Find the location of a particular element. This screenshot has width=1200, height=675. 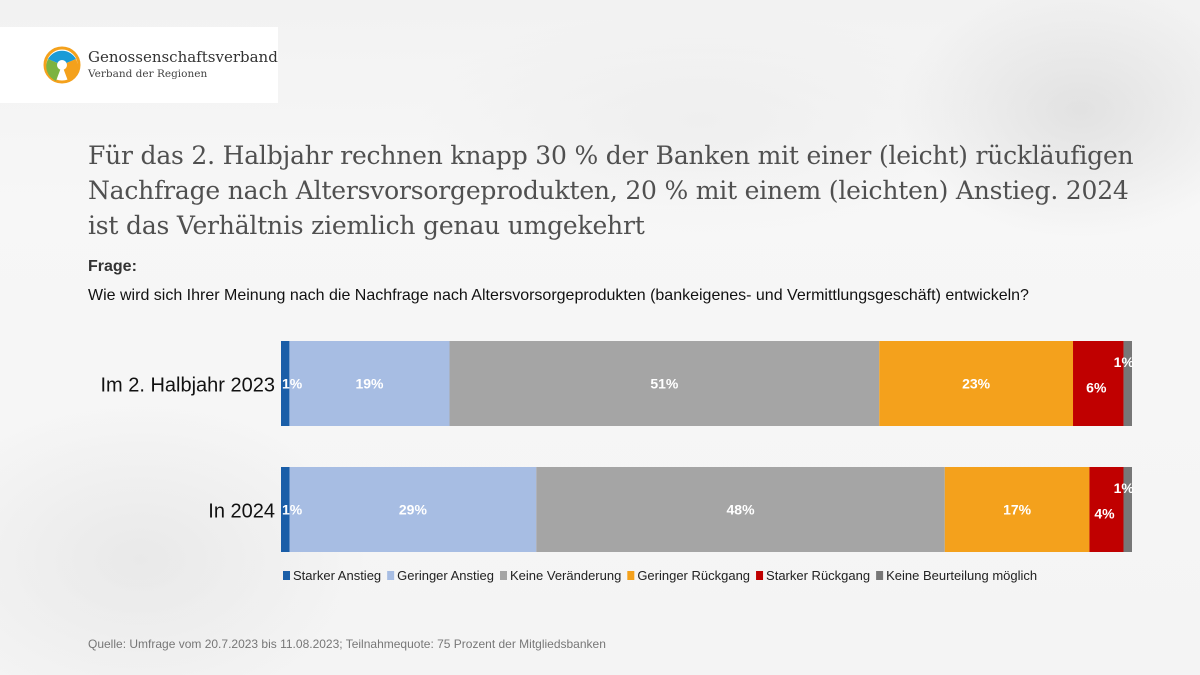

logo-emblem-icon is located at coordinates (62, 65).